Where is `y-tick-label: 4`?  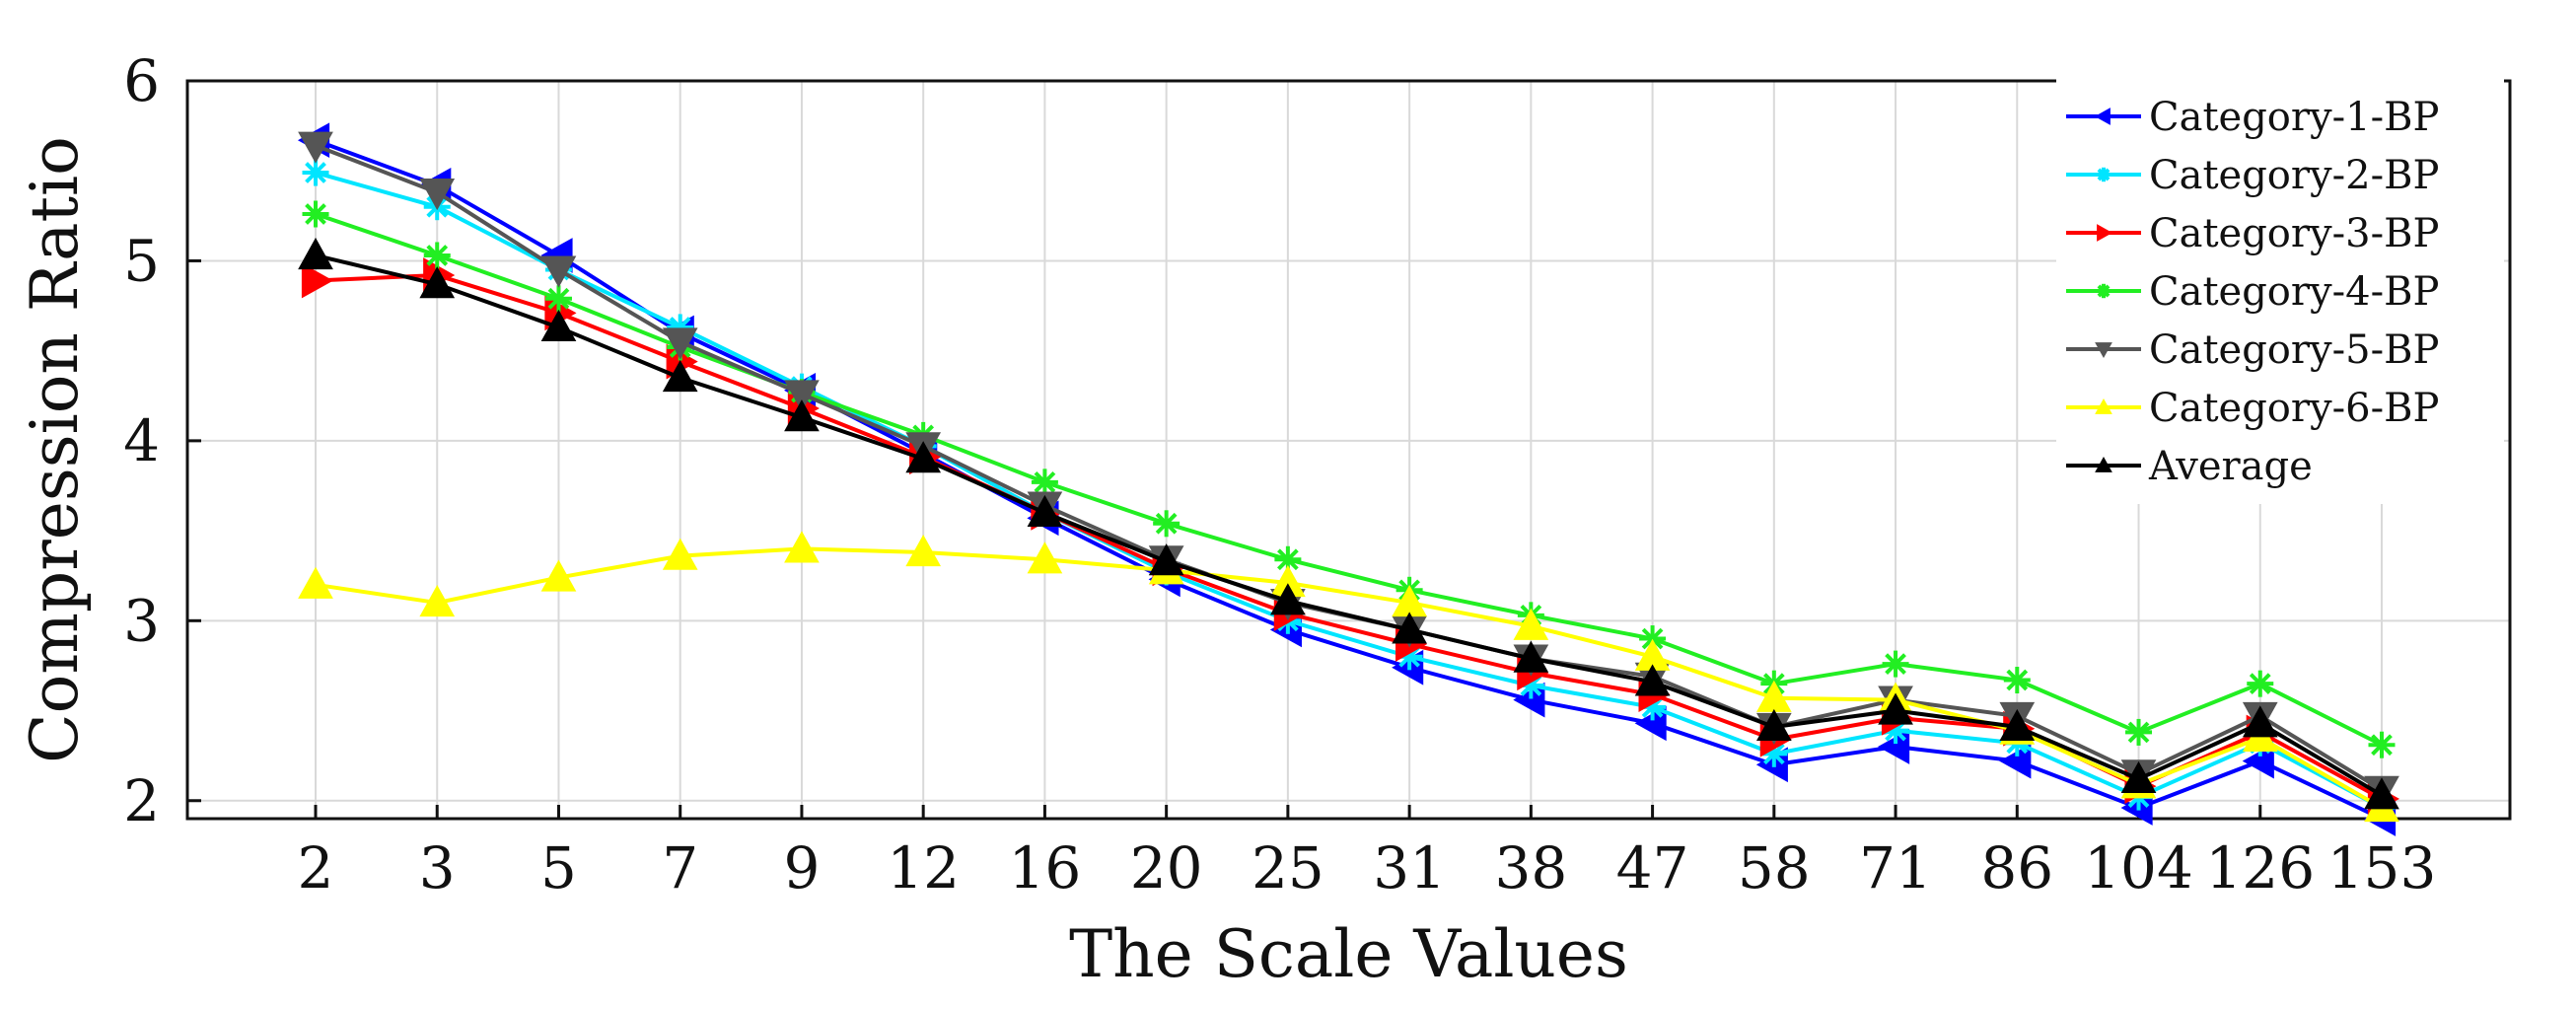
y-tick-label: 4 is located at coordinates (141, 440).